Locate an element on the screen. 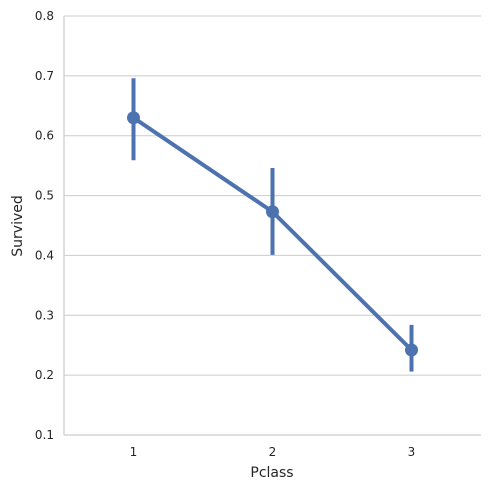  y-tick-label: 0.3 is located at coordinates (44, 315).